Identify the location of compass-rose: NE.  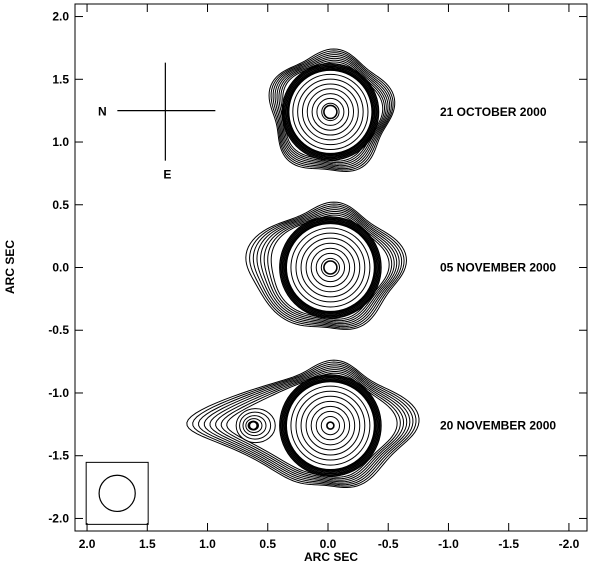
(157, 122).